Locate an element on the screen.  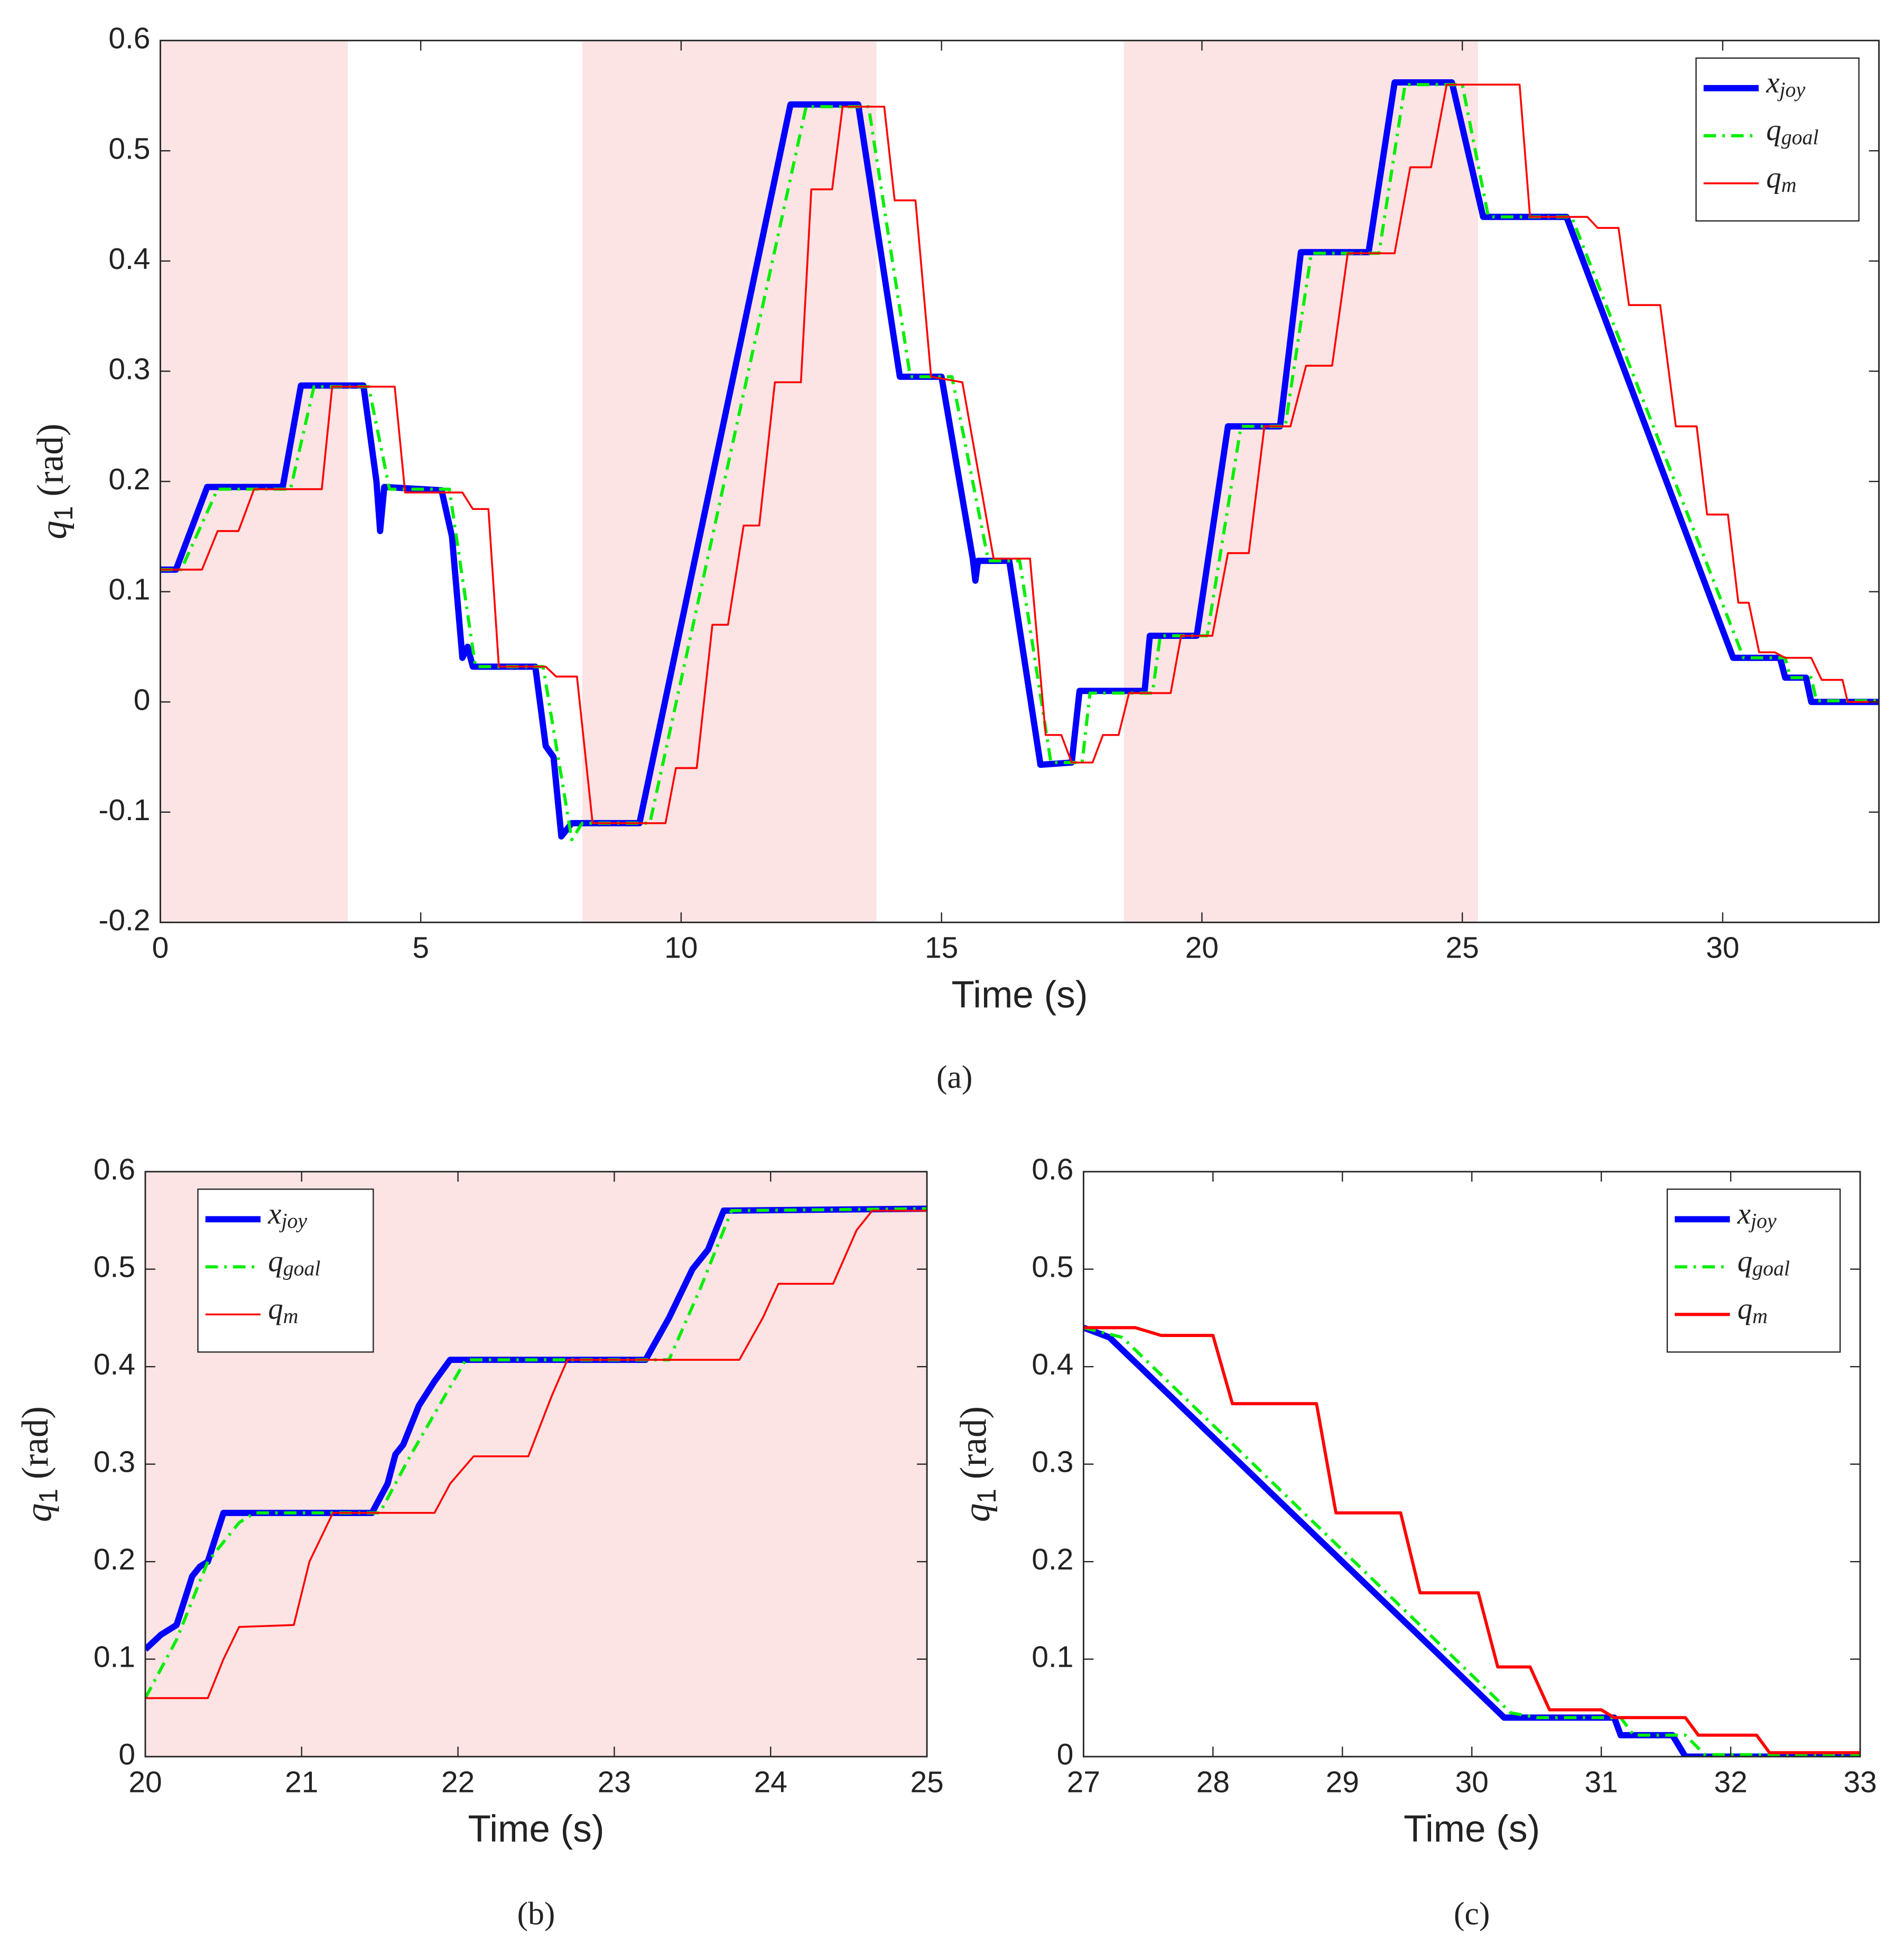
x-tick-label: 10 is located at coordinates (681, 948).